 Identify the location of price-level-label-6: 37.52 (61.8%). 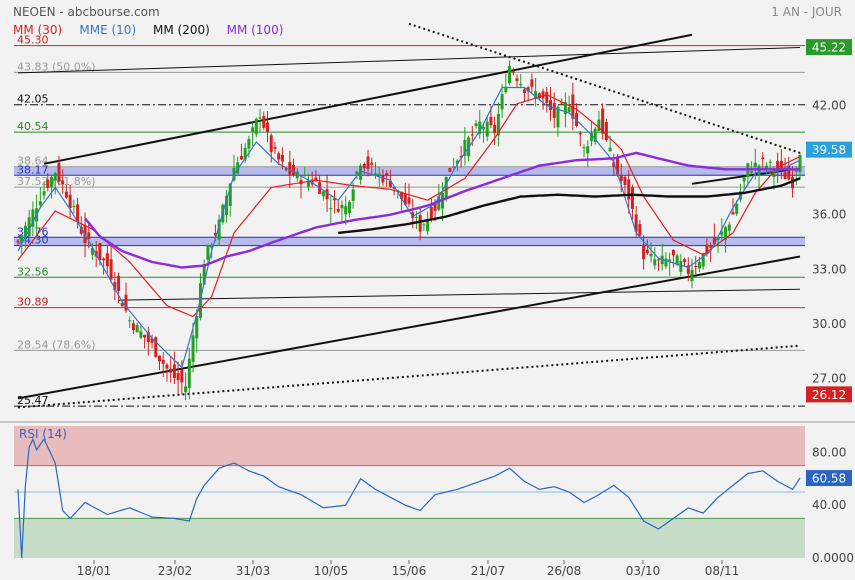
(56, 181).